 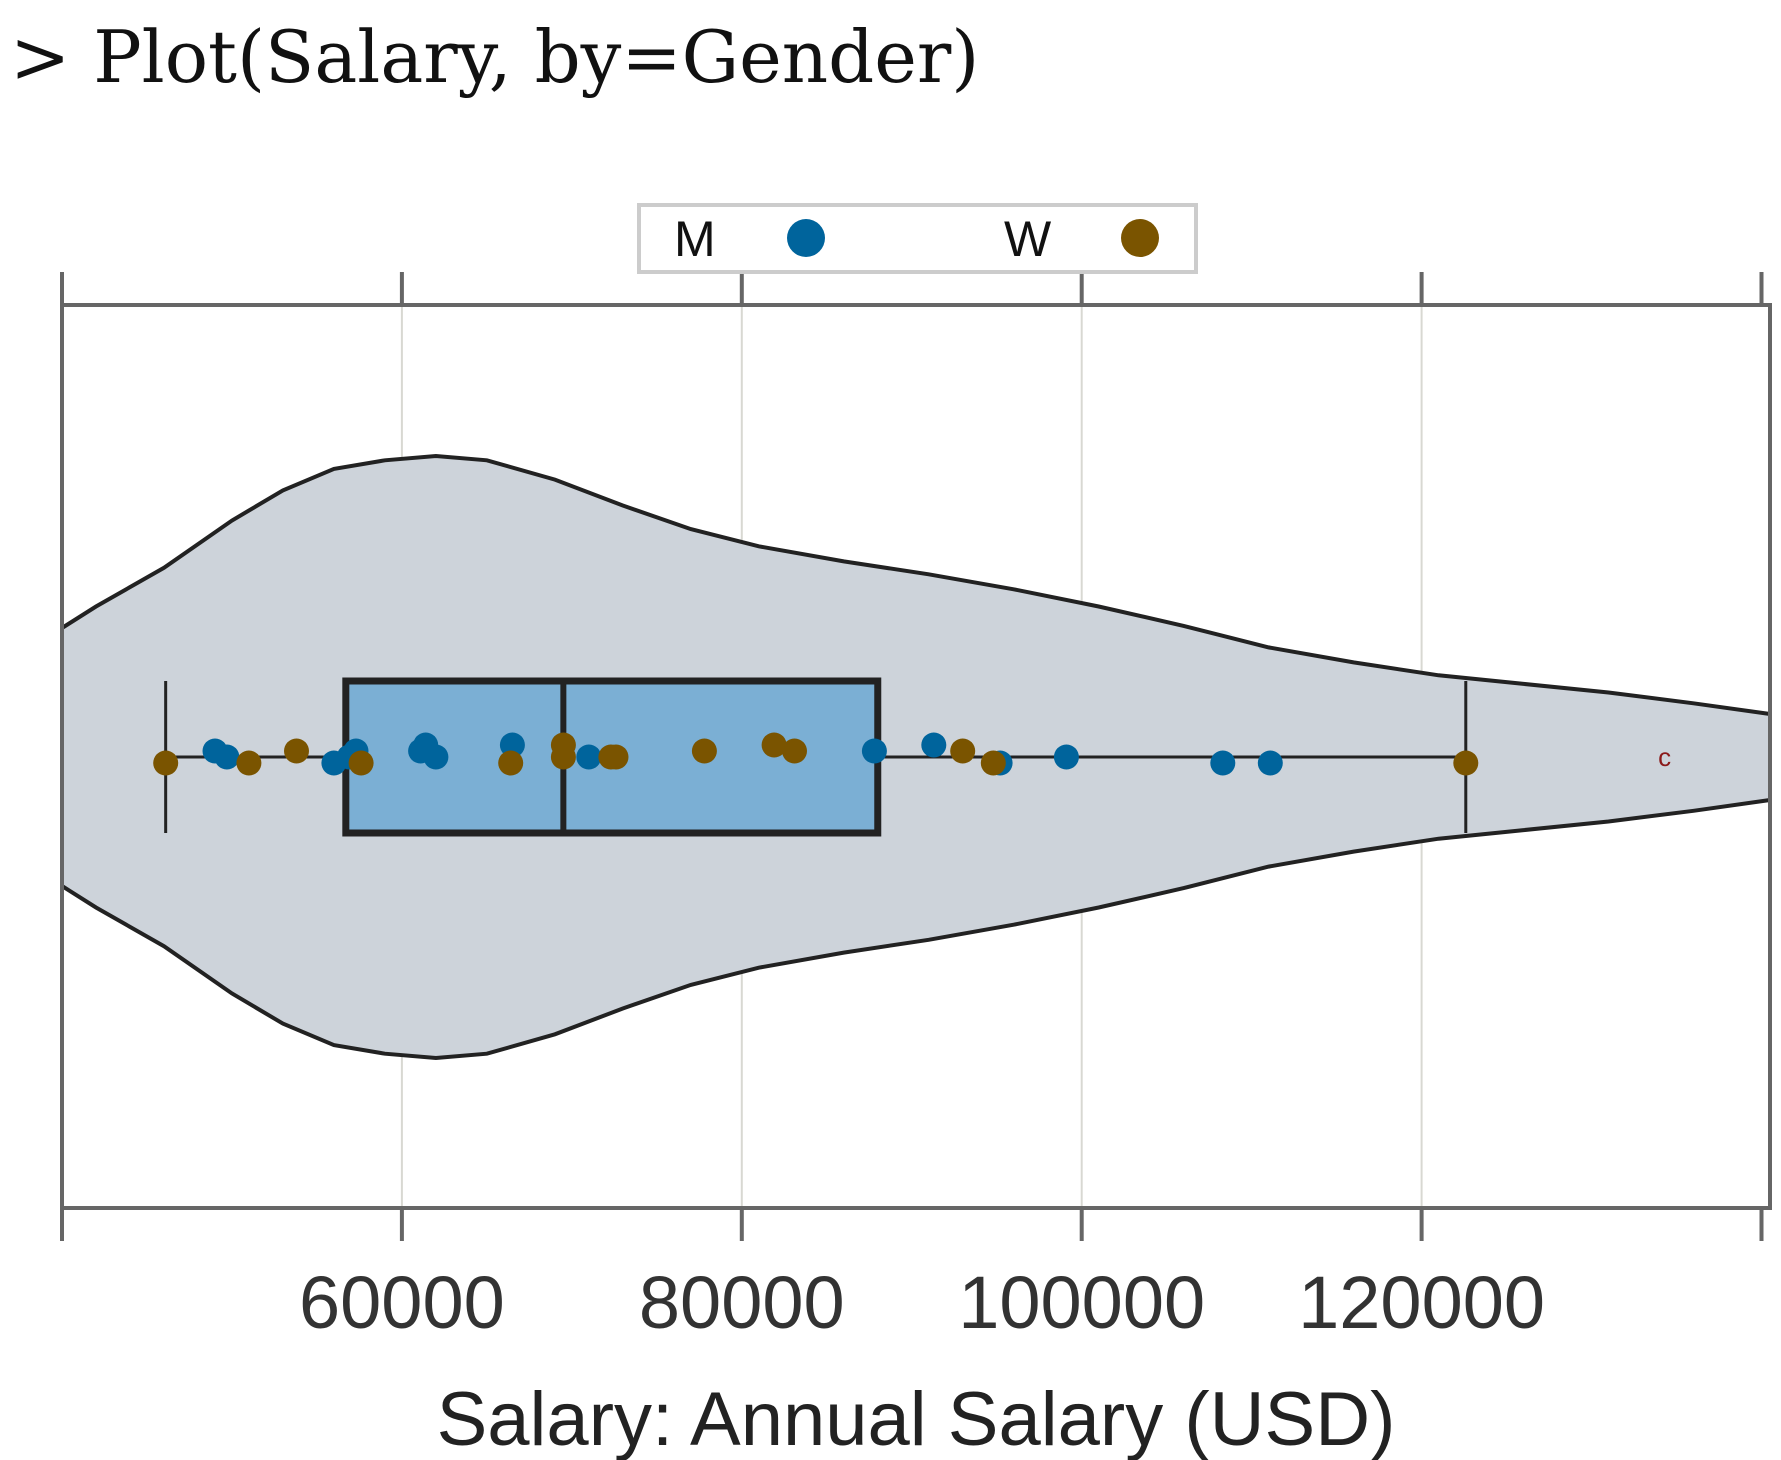 What do you see at coordinates (1140, 238) in the screenshot?
I see `legend-marker-w` at bounding box center [1140, 238].